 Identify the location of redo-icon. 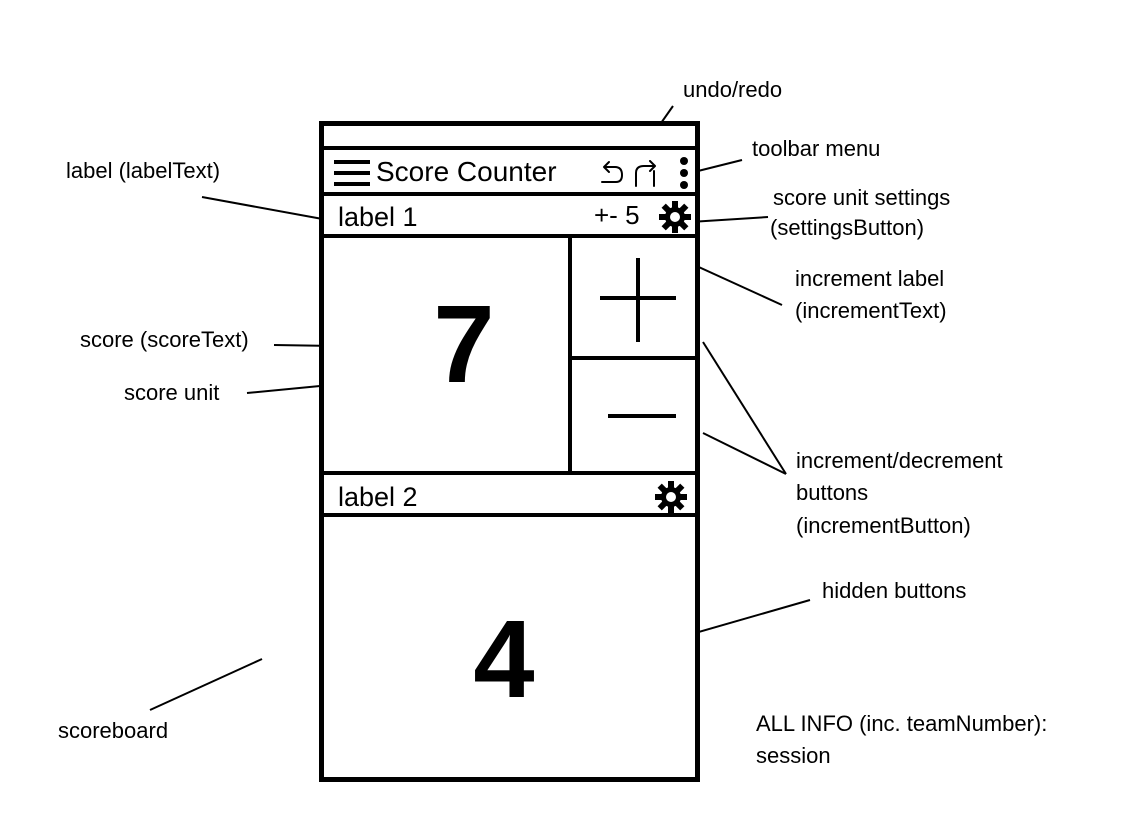
(645, 173).